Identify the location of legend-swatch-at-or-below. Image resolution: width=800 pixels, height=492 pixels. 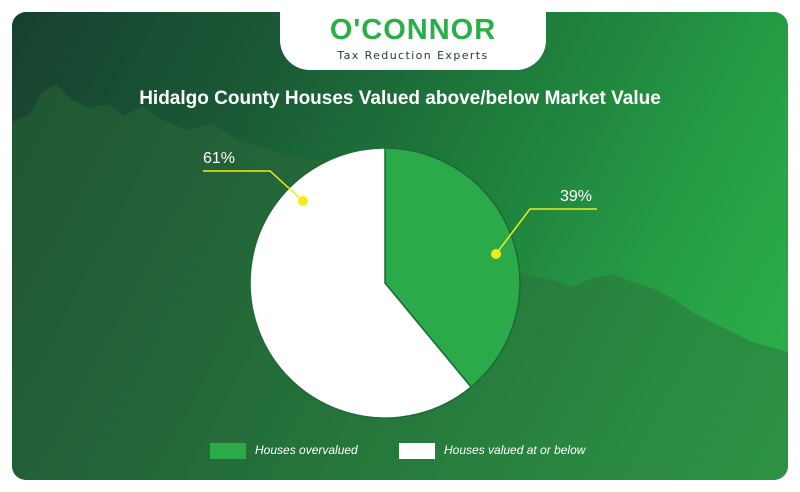
(417, 451).